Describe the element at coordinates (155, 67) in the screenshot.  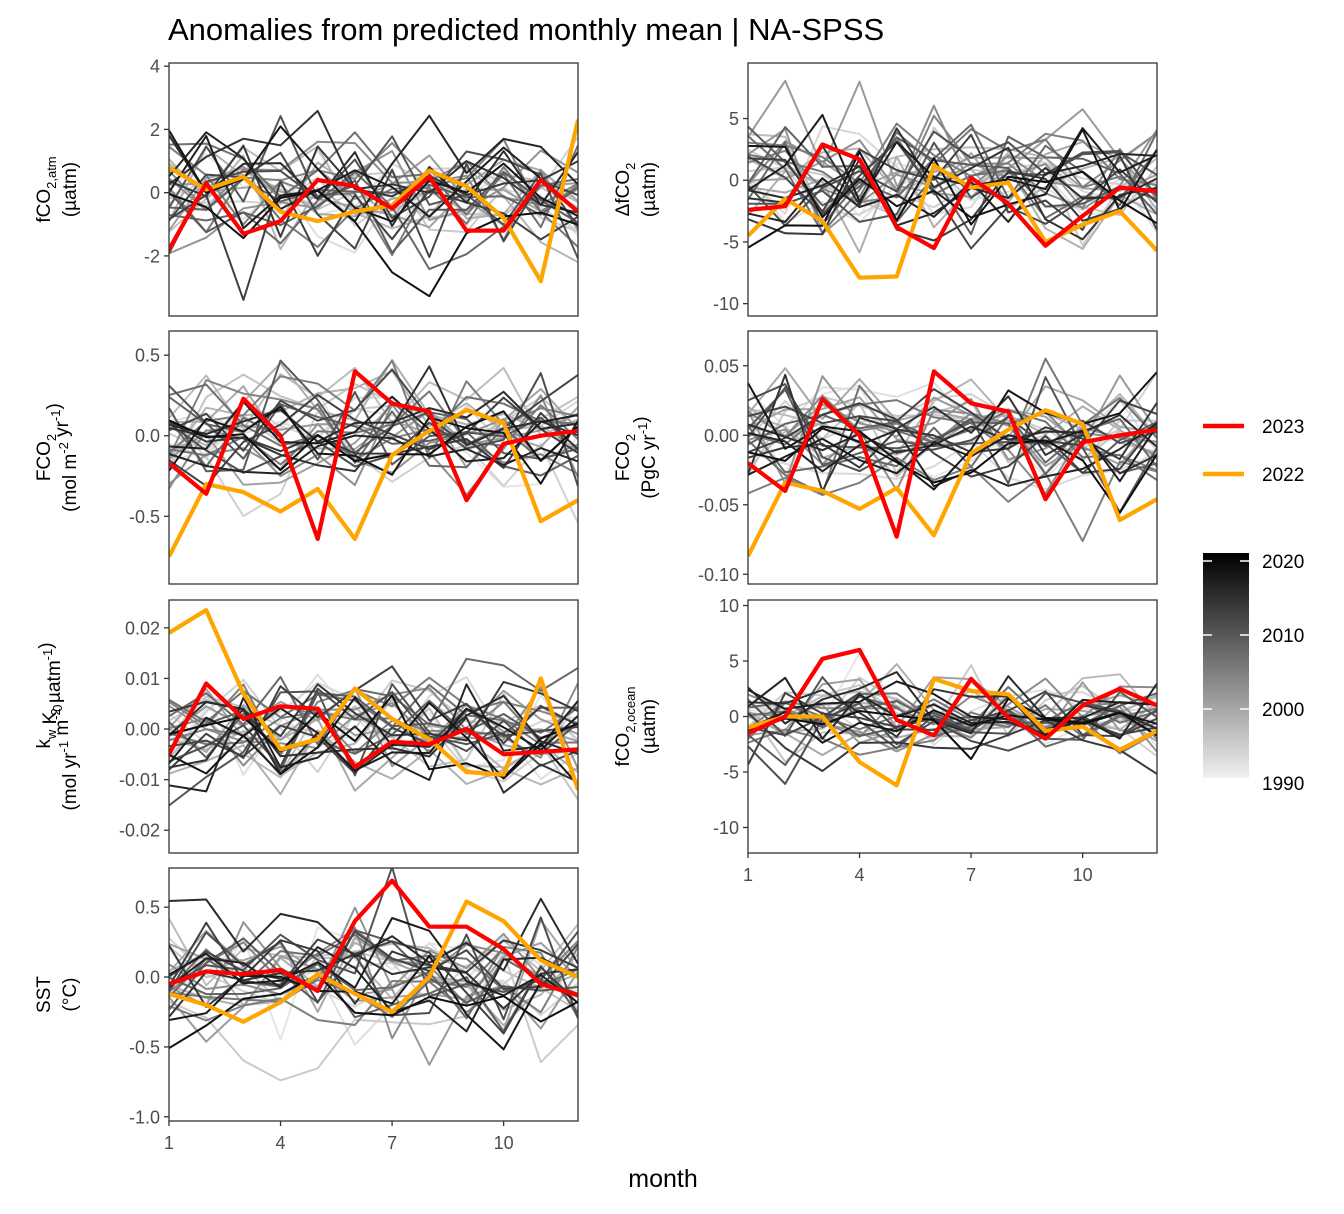
I see `y-tick-label: 4` at that location.